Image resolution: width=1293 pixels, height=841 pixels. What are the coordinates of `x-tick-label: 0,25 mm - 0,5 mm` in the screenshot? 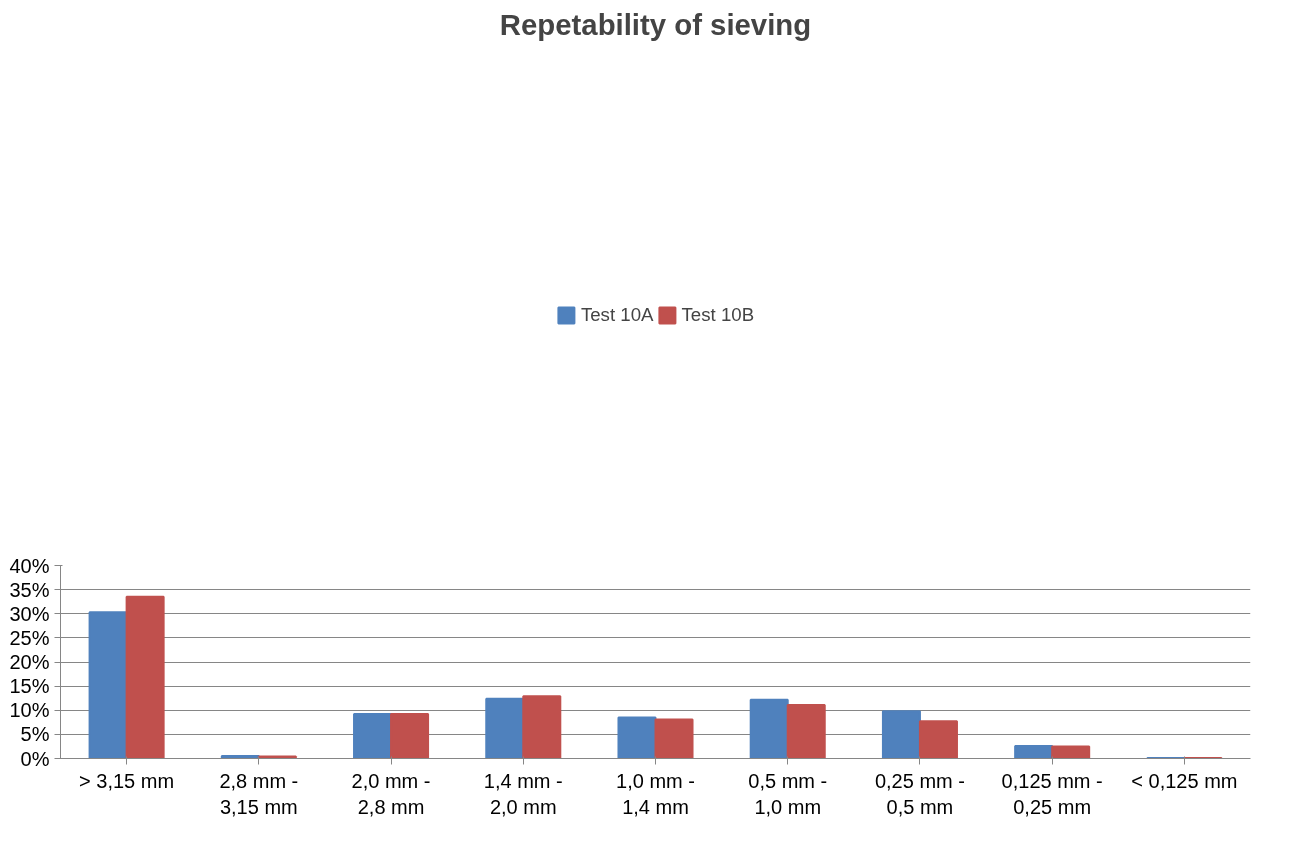 It's located at (919, 793).